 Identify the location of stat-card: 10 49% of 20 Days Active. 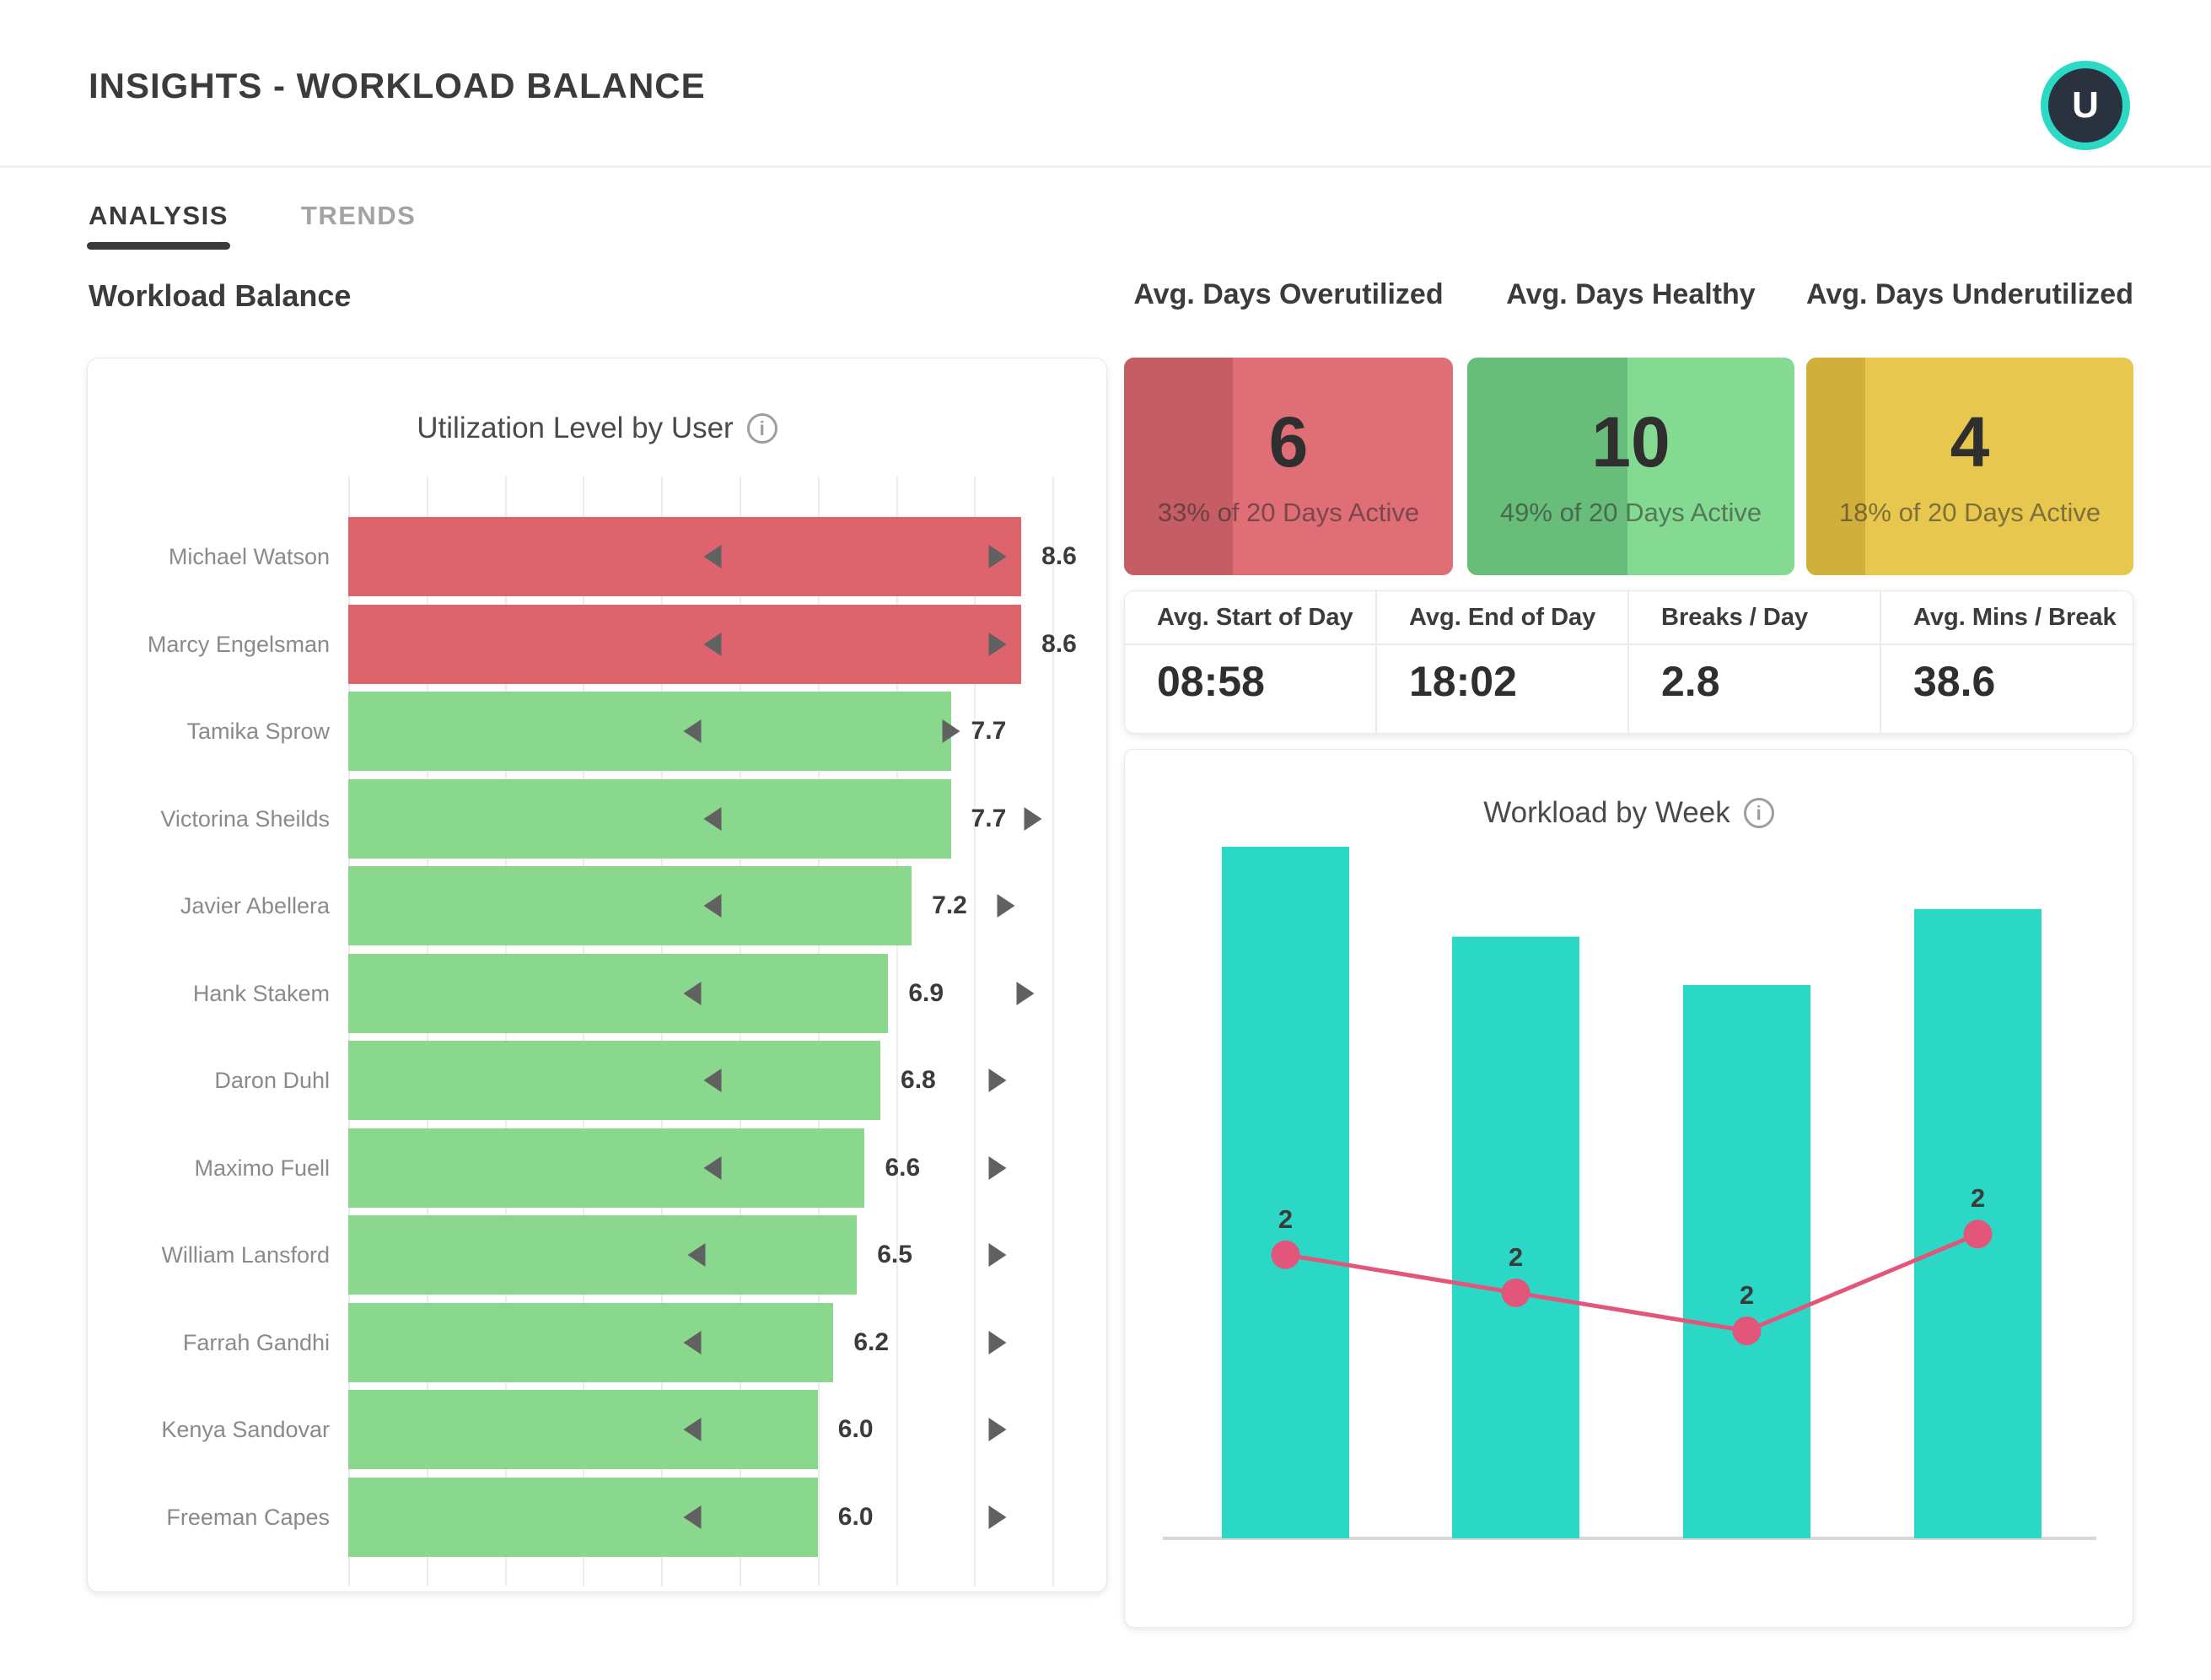
(1630, 466).